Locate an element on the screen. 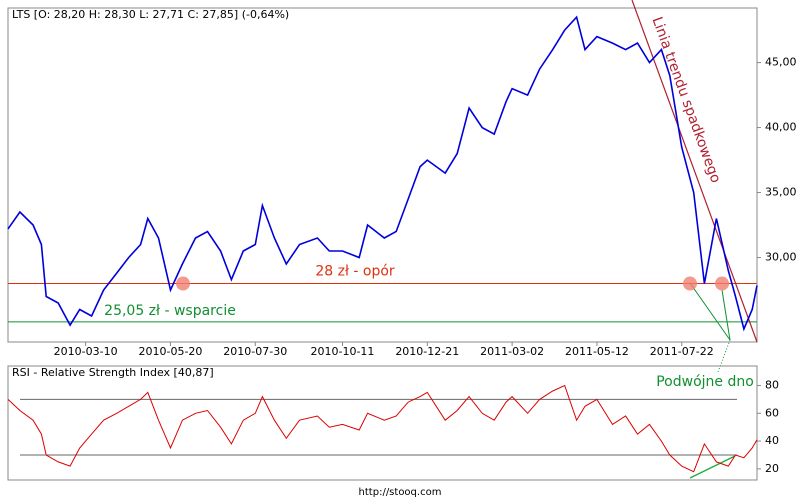 The height and width of the screenshot is (504, 800). y-tick-label: 80 is located at coordinates (772, 384).